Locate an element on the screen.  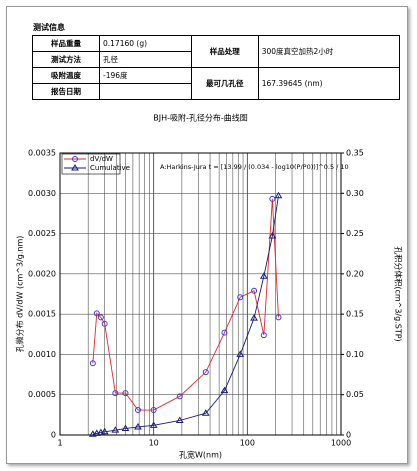
y2-tick-label: 0.30 is located at coordinates (355, 193).